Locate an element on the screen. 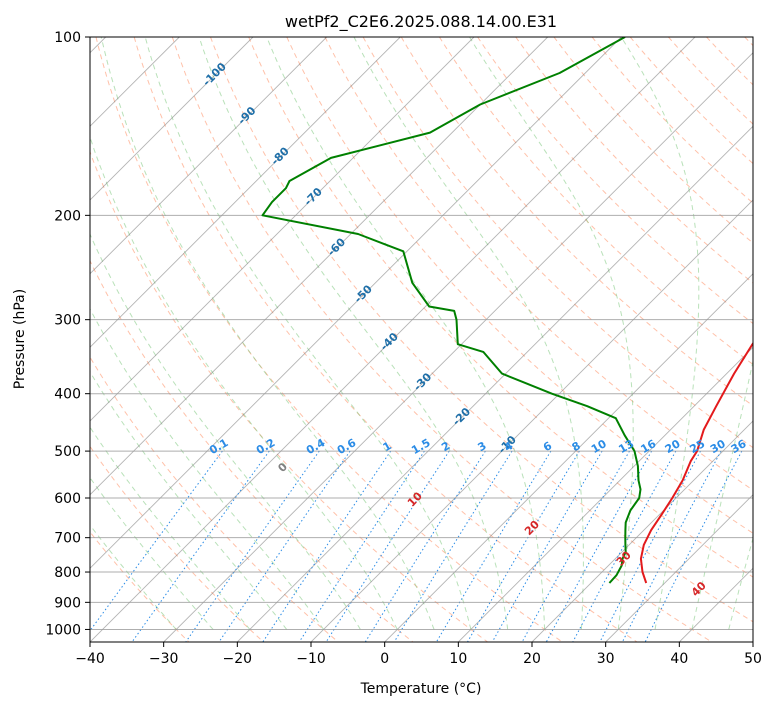  isotherm-label: -80 is located at coordinates (280, 155).